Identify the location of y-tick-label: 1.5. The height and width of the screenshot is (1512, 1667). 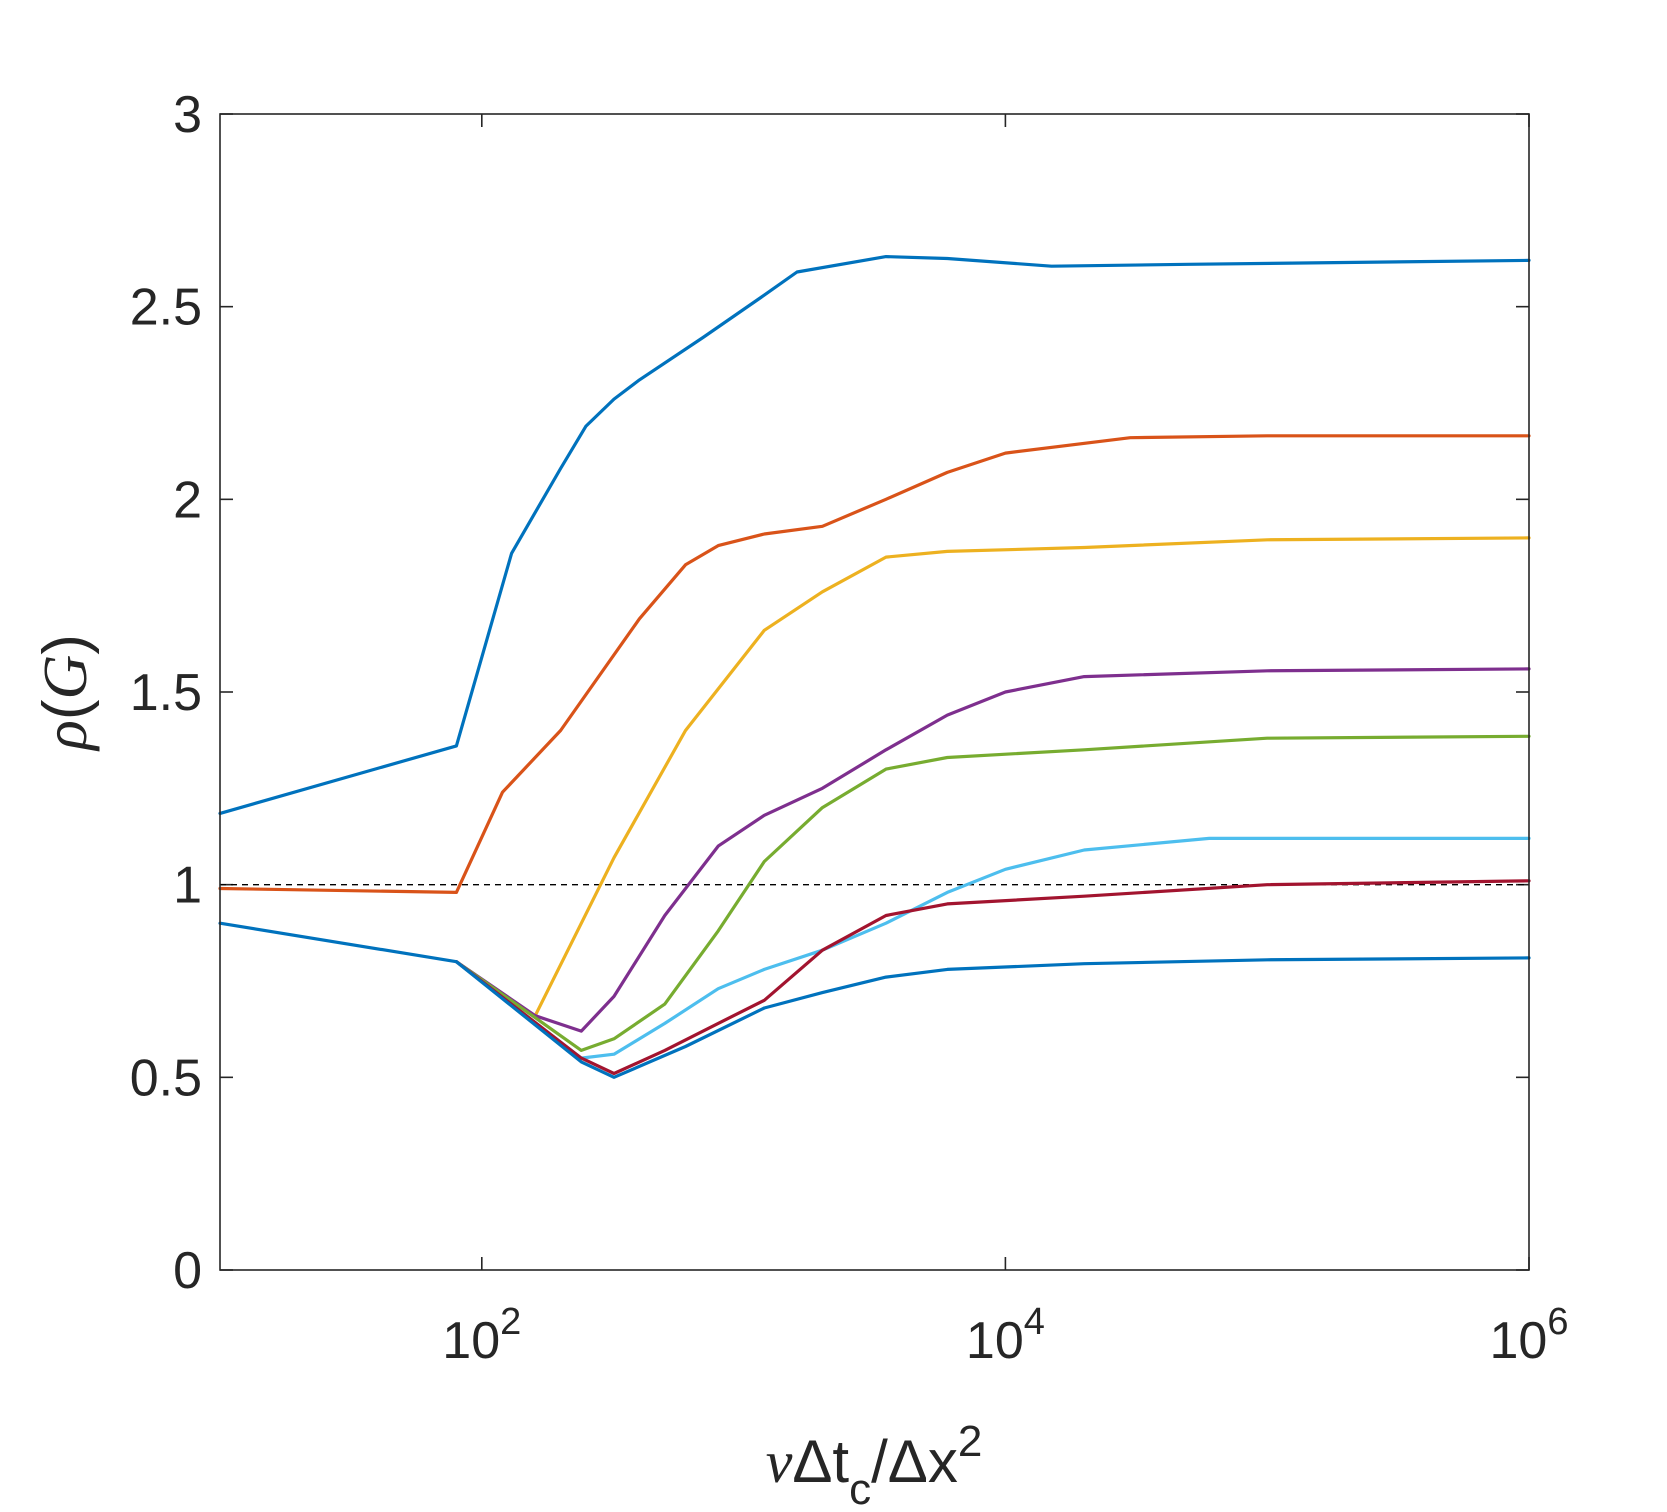
(166, 693).